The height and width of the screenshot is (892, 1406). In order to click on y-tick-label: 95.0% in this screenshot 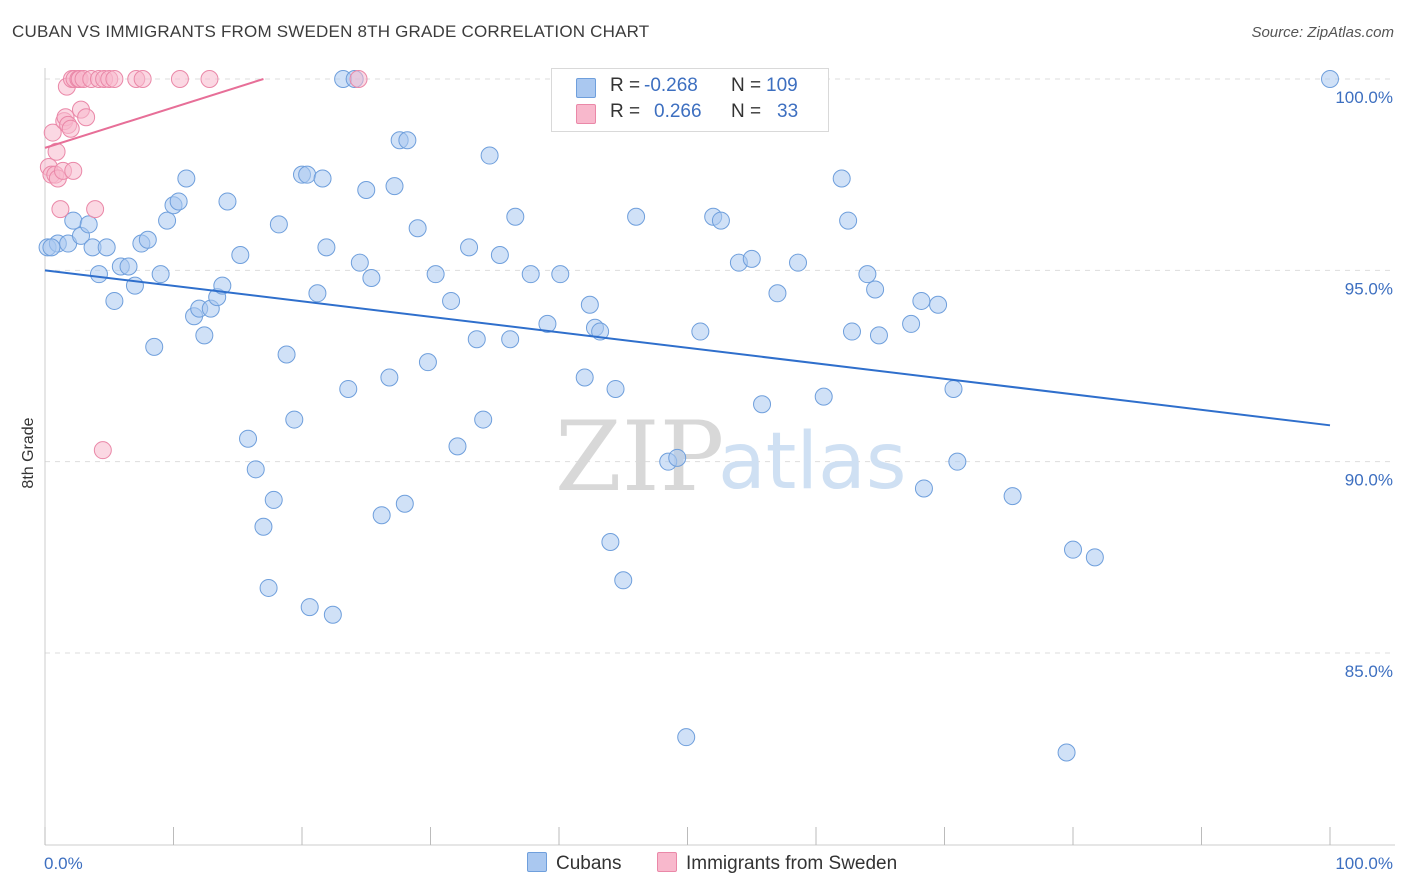, I will do `click(1369, 288)`.